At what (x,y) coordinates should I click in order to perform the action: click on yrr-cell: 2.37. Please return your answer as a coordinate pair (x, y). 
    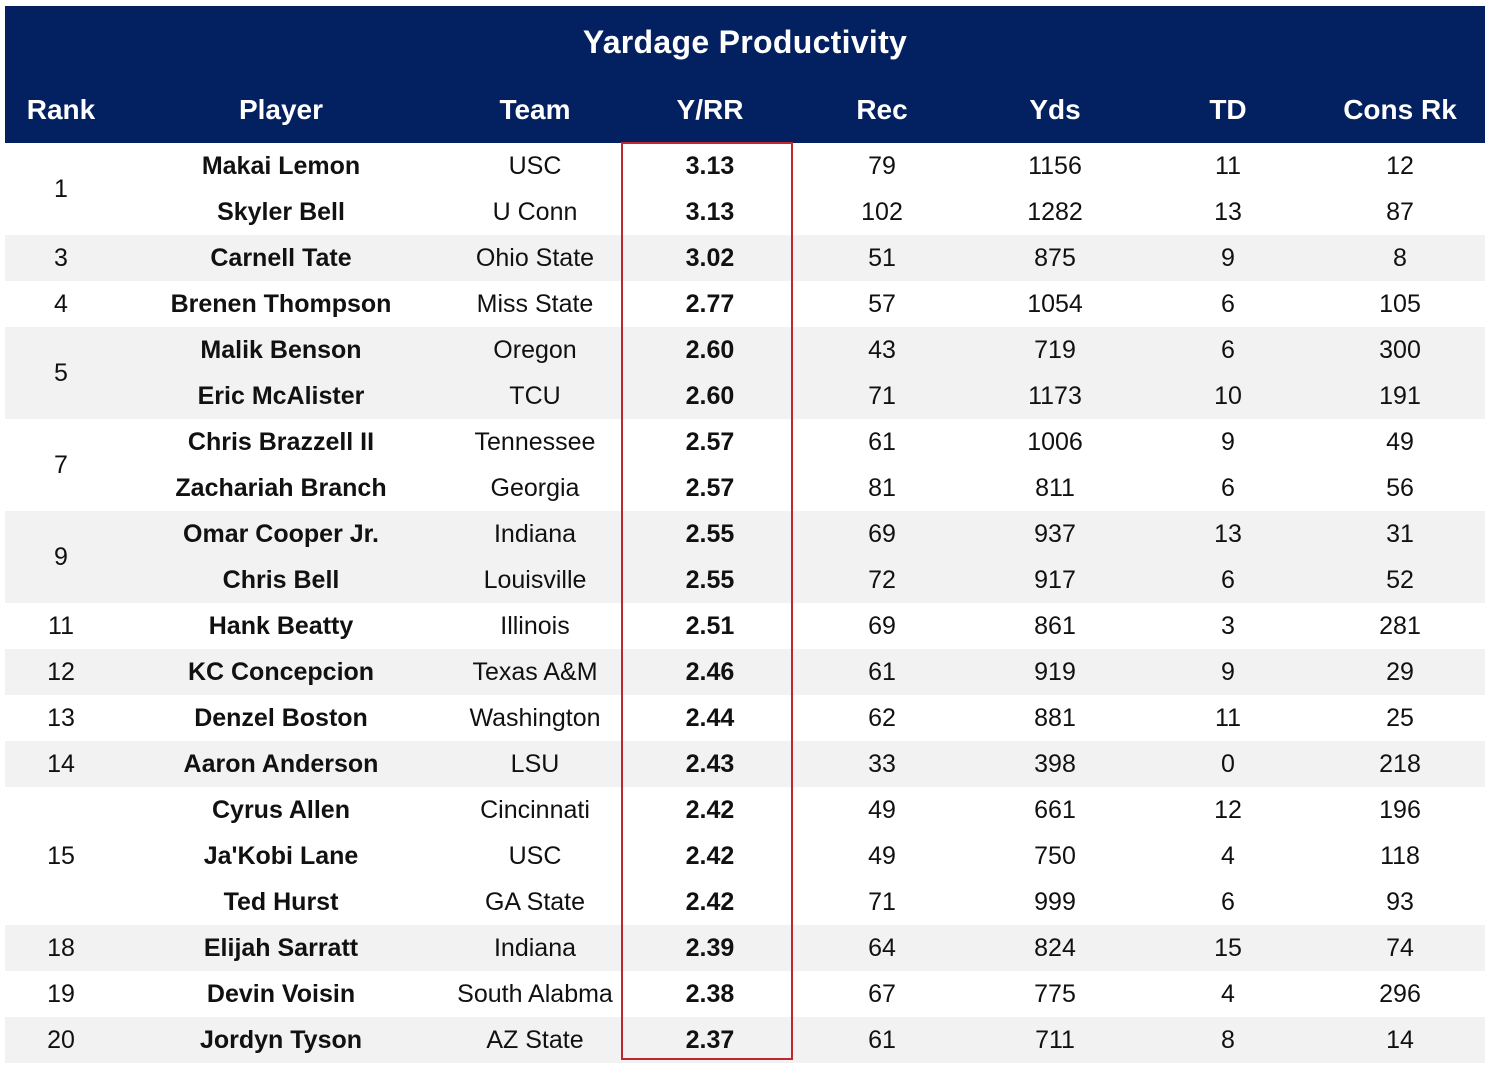
    Looking at the image, I should click on (710, 1040).